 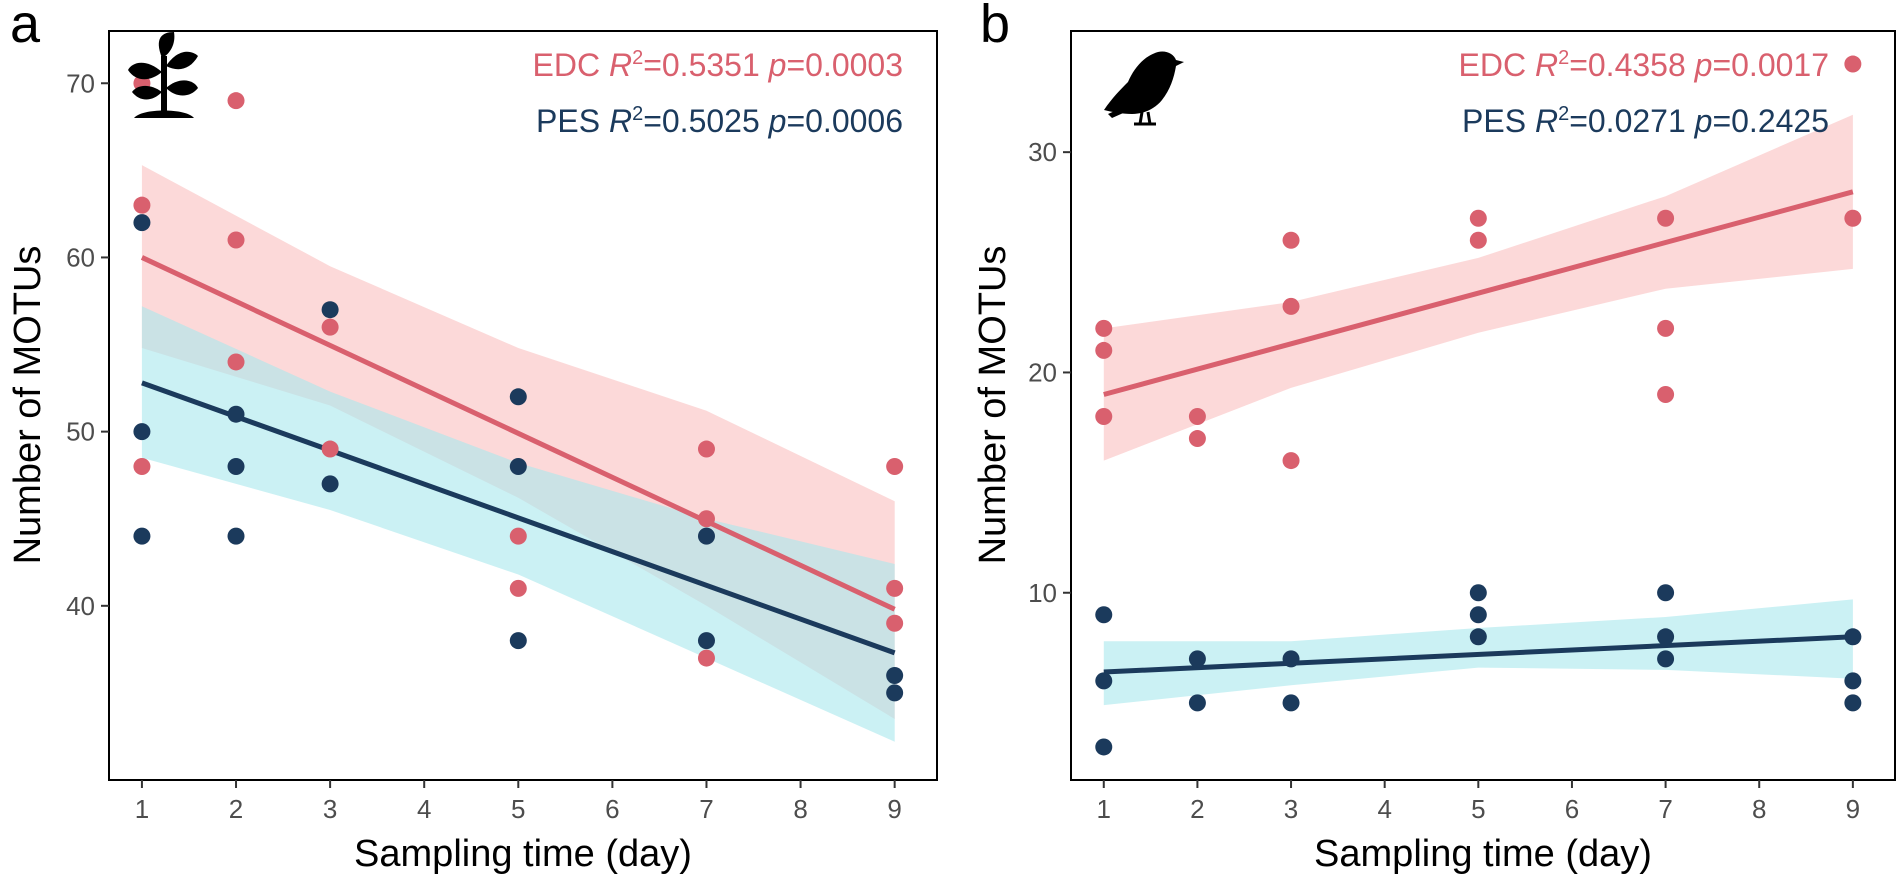 I want to click on stat-fragment: =0.0271, so click(x=1631, y=121).